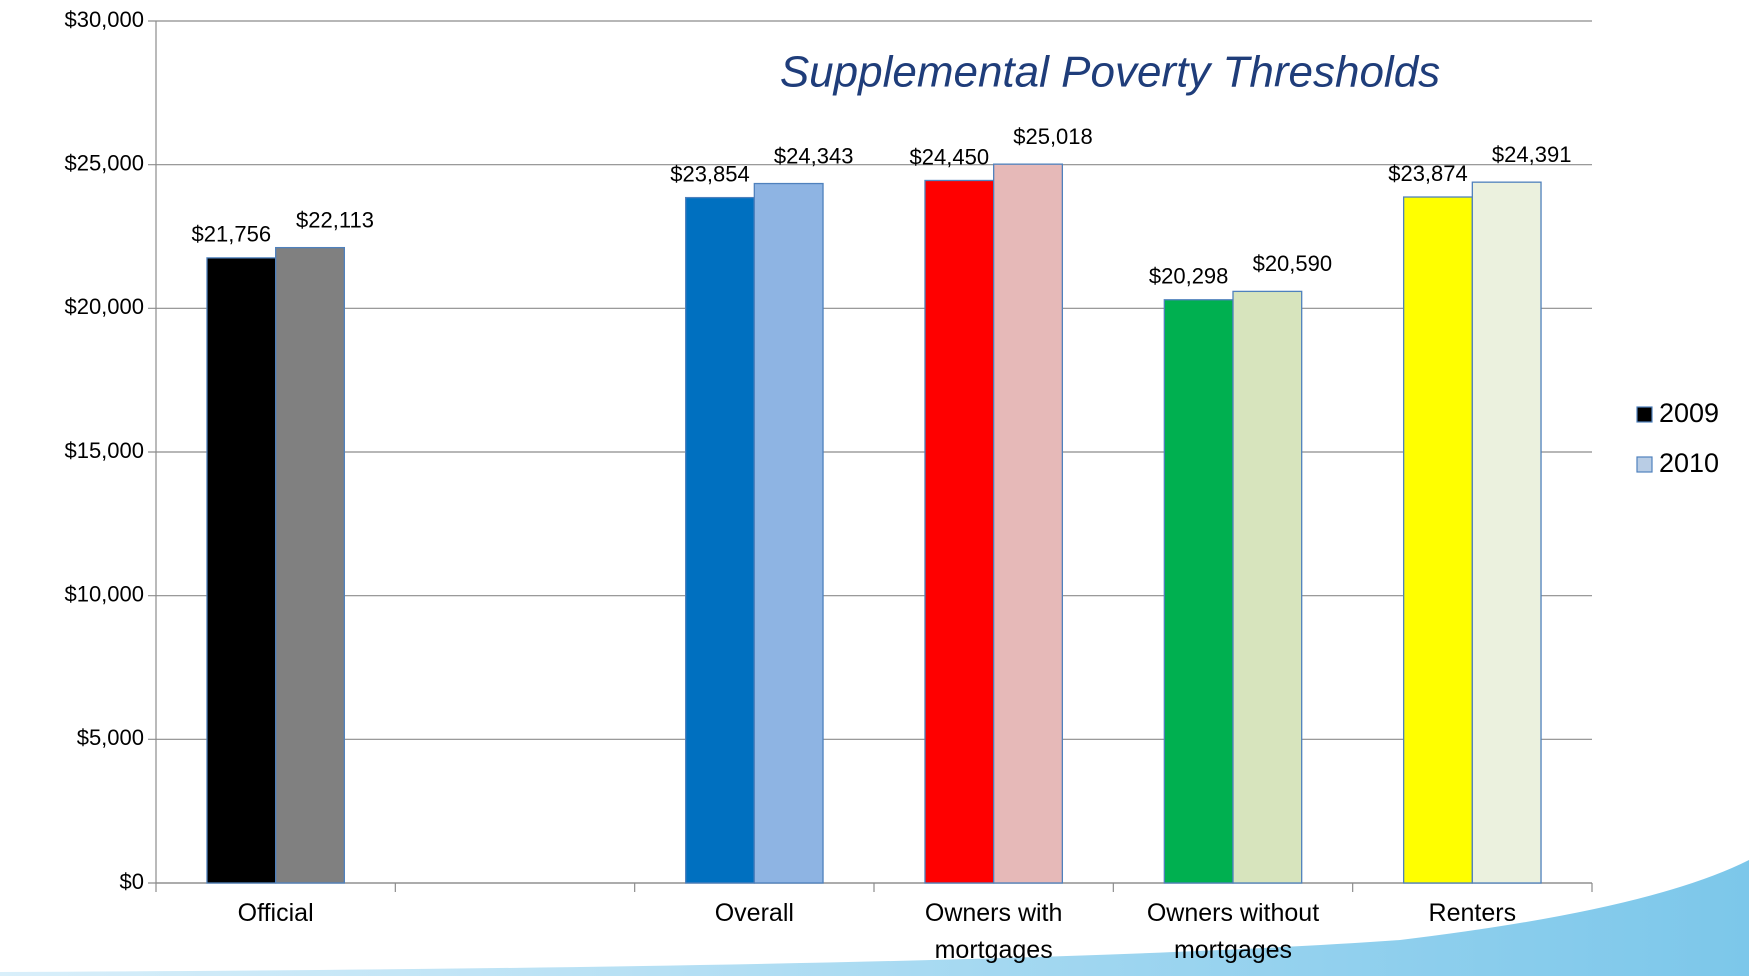 This screenshot has height=976, width=1749. Describe the element at coordinates (104, 306) in the screenshot. I see `y-tick-label: $20,000` at that location.